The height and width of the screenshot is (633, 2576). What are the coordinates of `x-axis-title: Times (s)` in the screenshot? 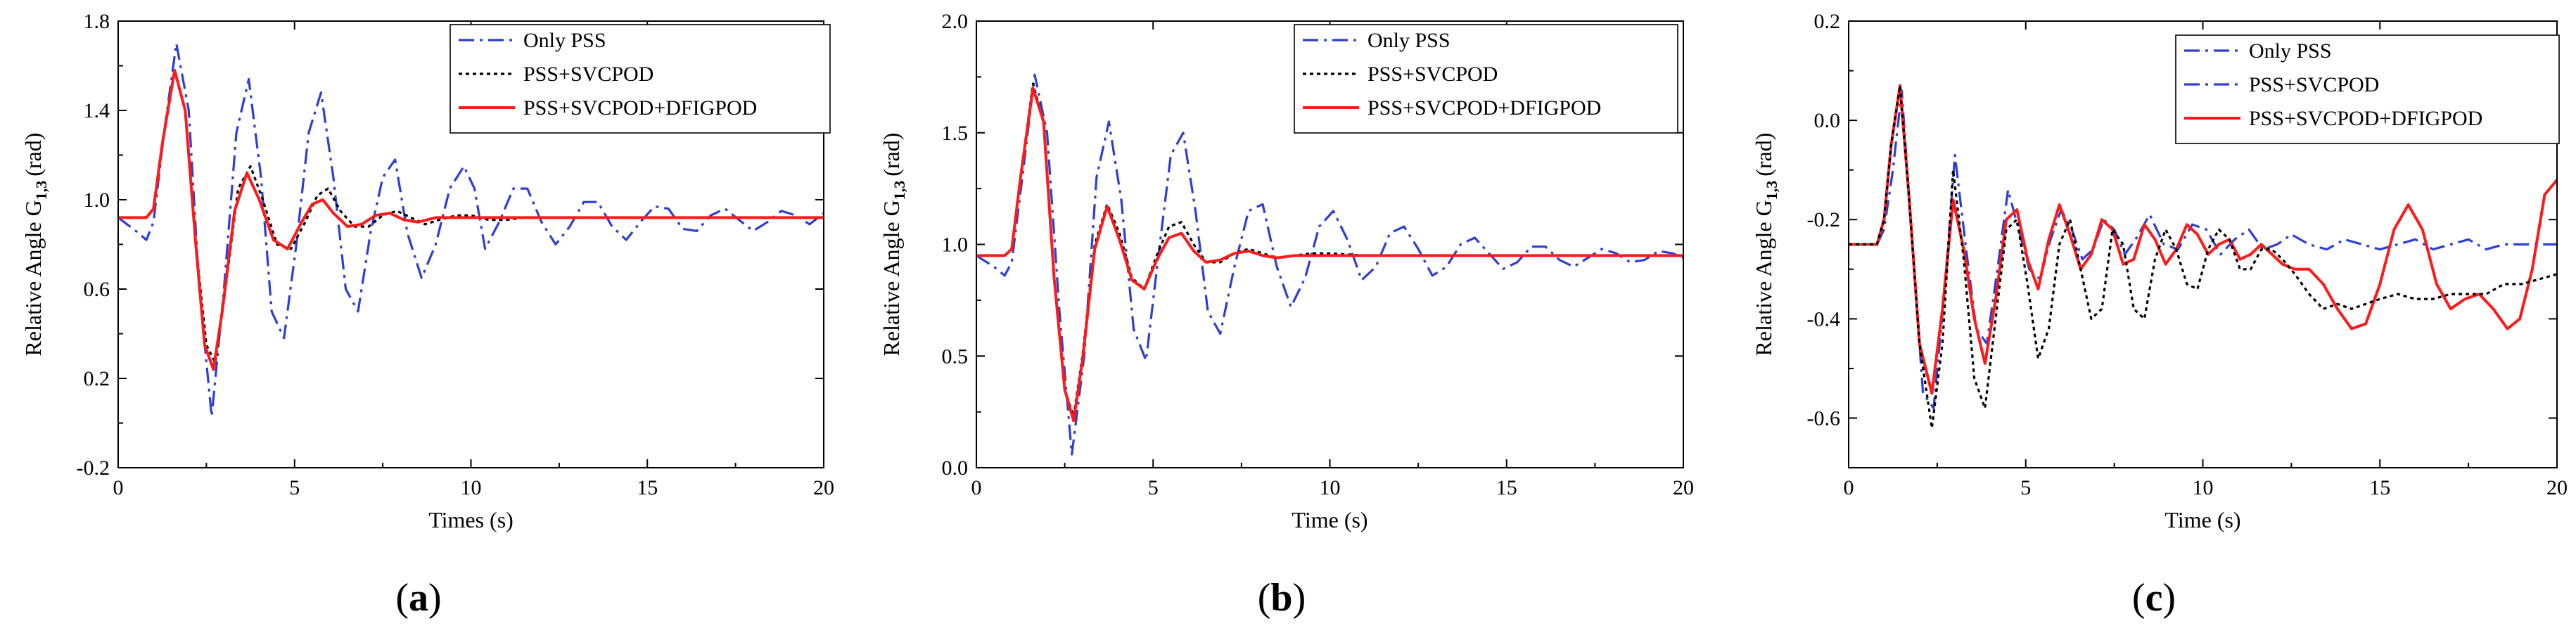 It's located at (471, 519).